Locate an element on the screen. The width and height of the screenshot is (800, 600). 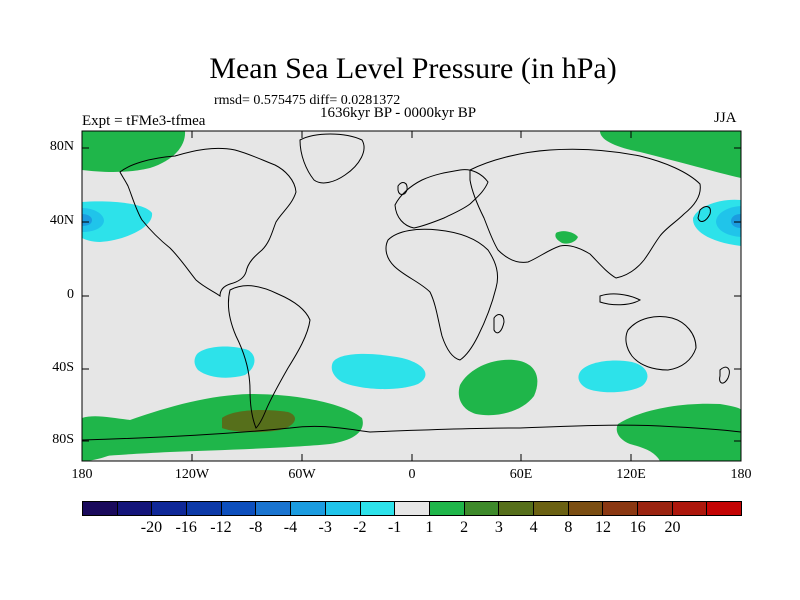
positive-region-antarctic-east is located at coordinates (678, 432).